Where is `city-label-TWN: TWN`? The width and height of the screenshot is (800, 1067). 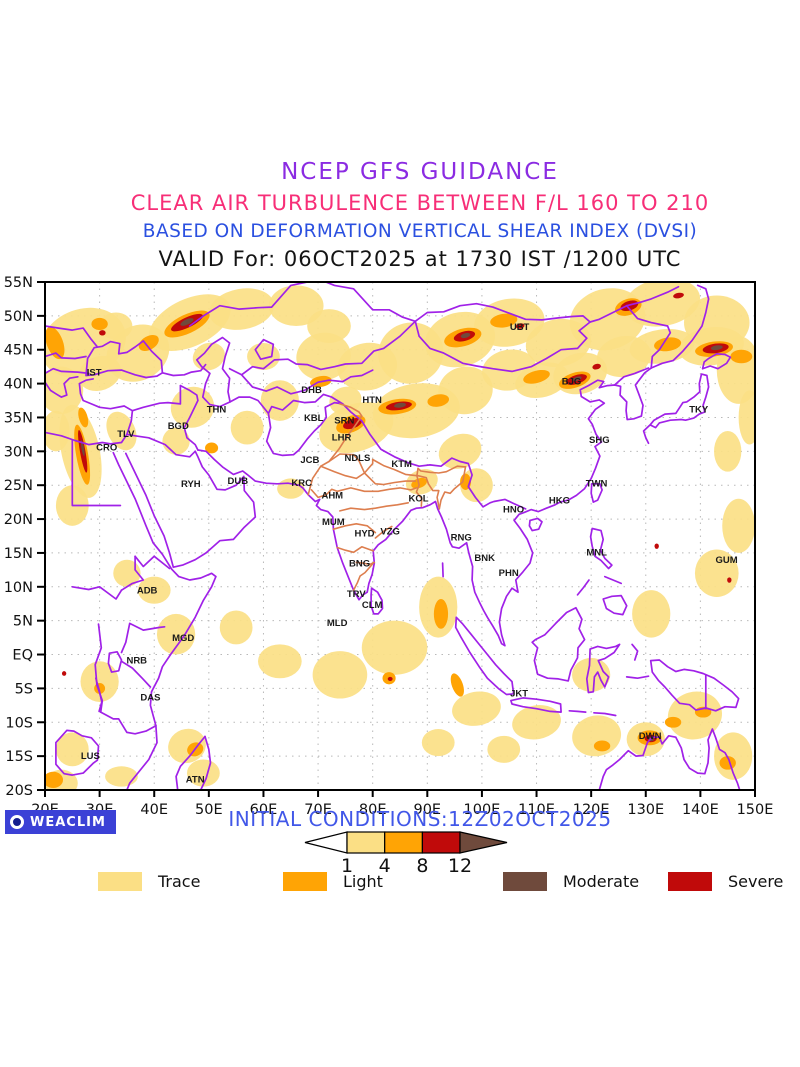 city-label-TWN: TWN is located at coordinates (597, 484).